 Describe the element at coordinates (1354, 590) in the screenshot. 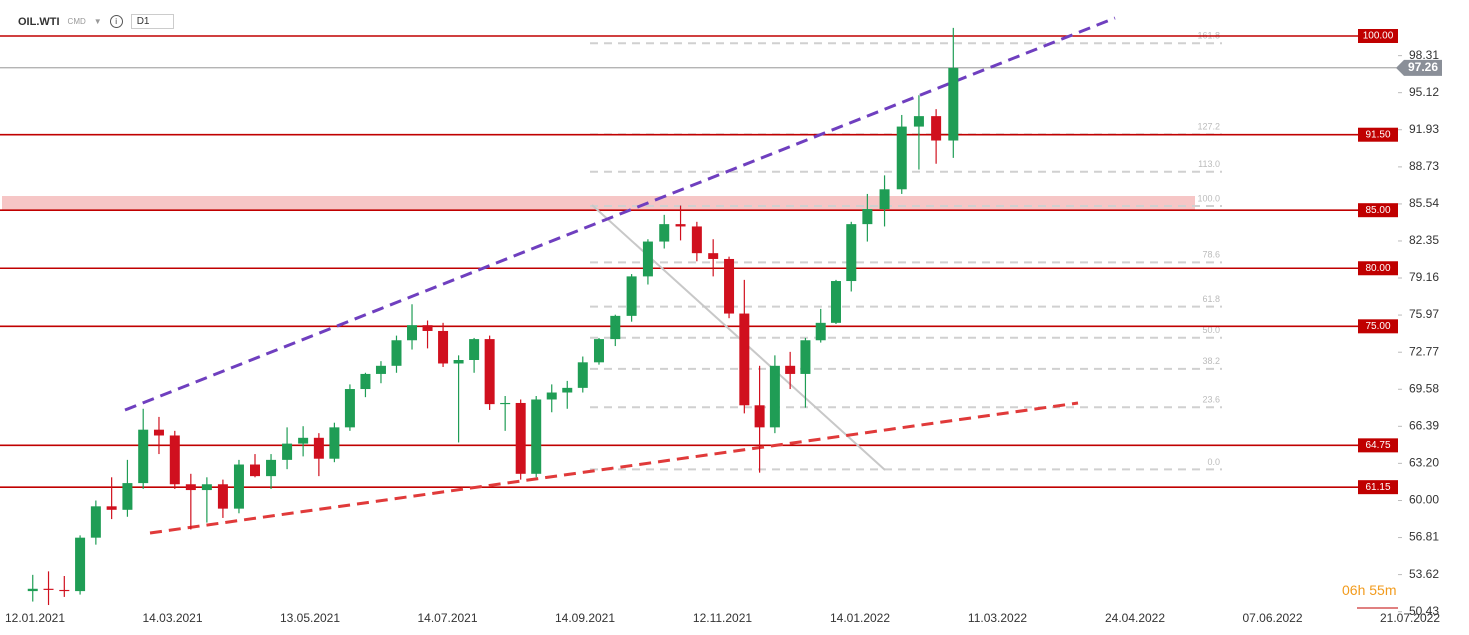

I see `countdown-hours: 06h` at that location.